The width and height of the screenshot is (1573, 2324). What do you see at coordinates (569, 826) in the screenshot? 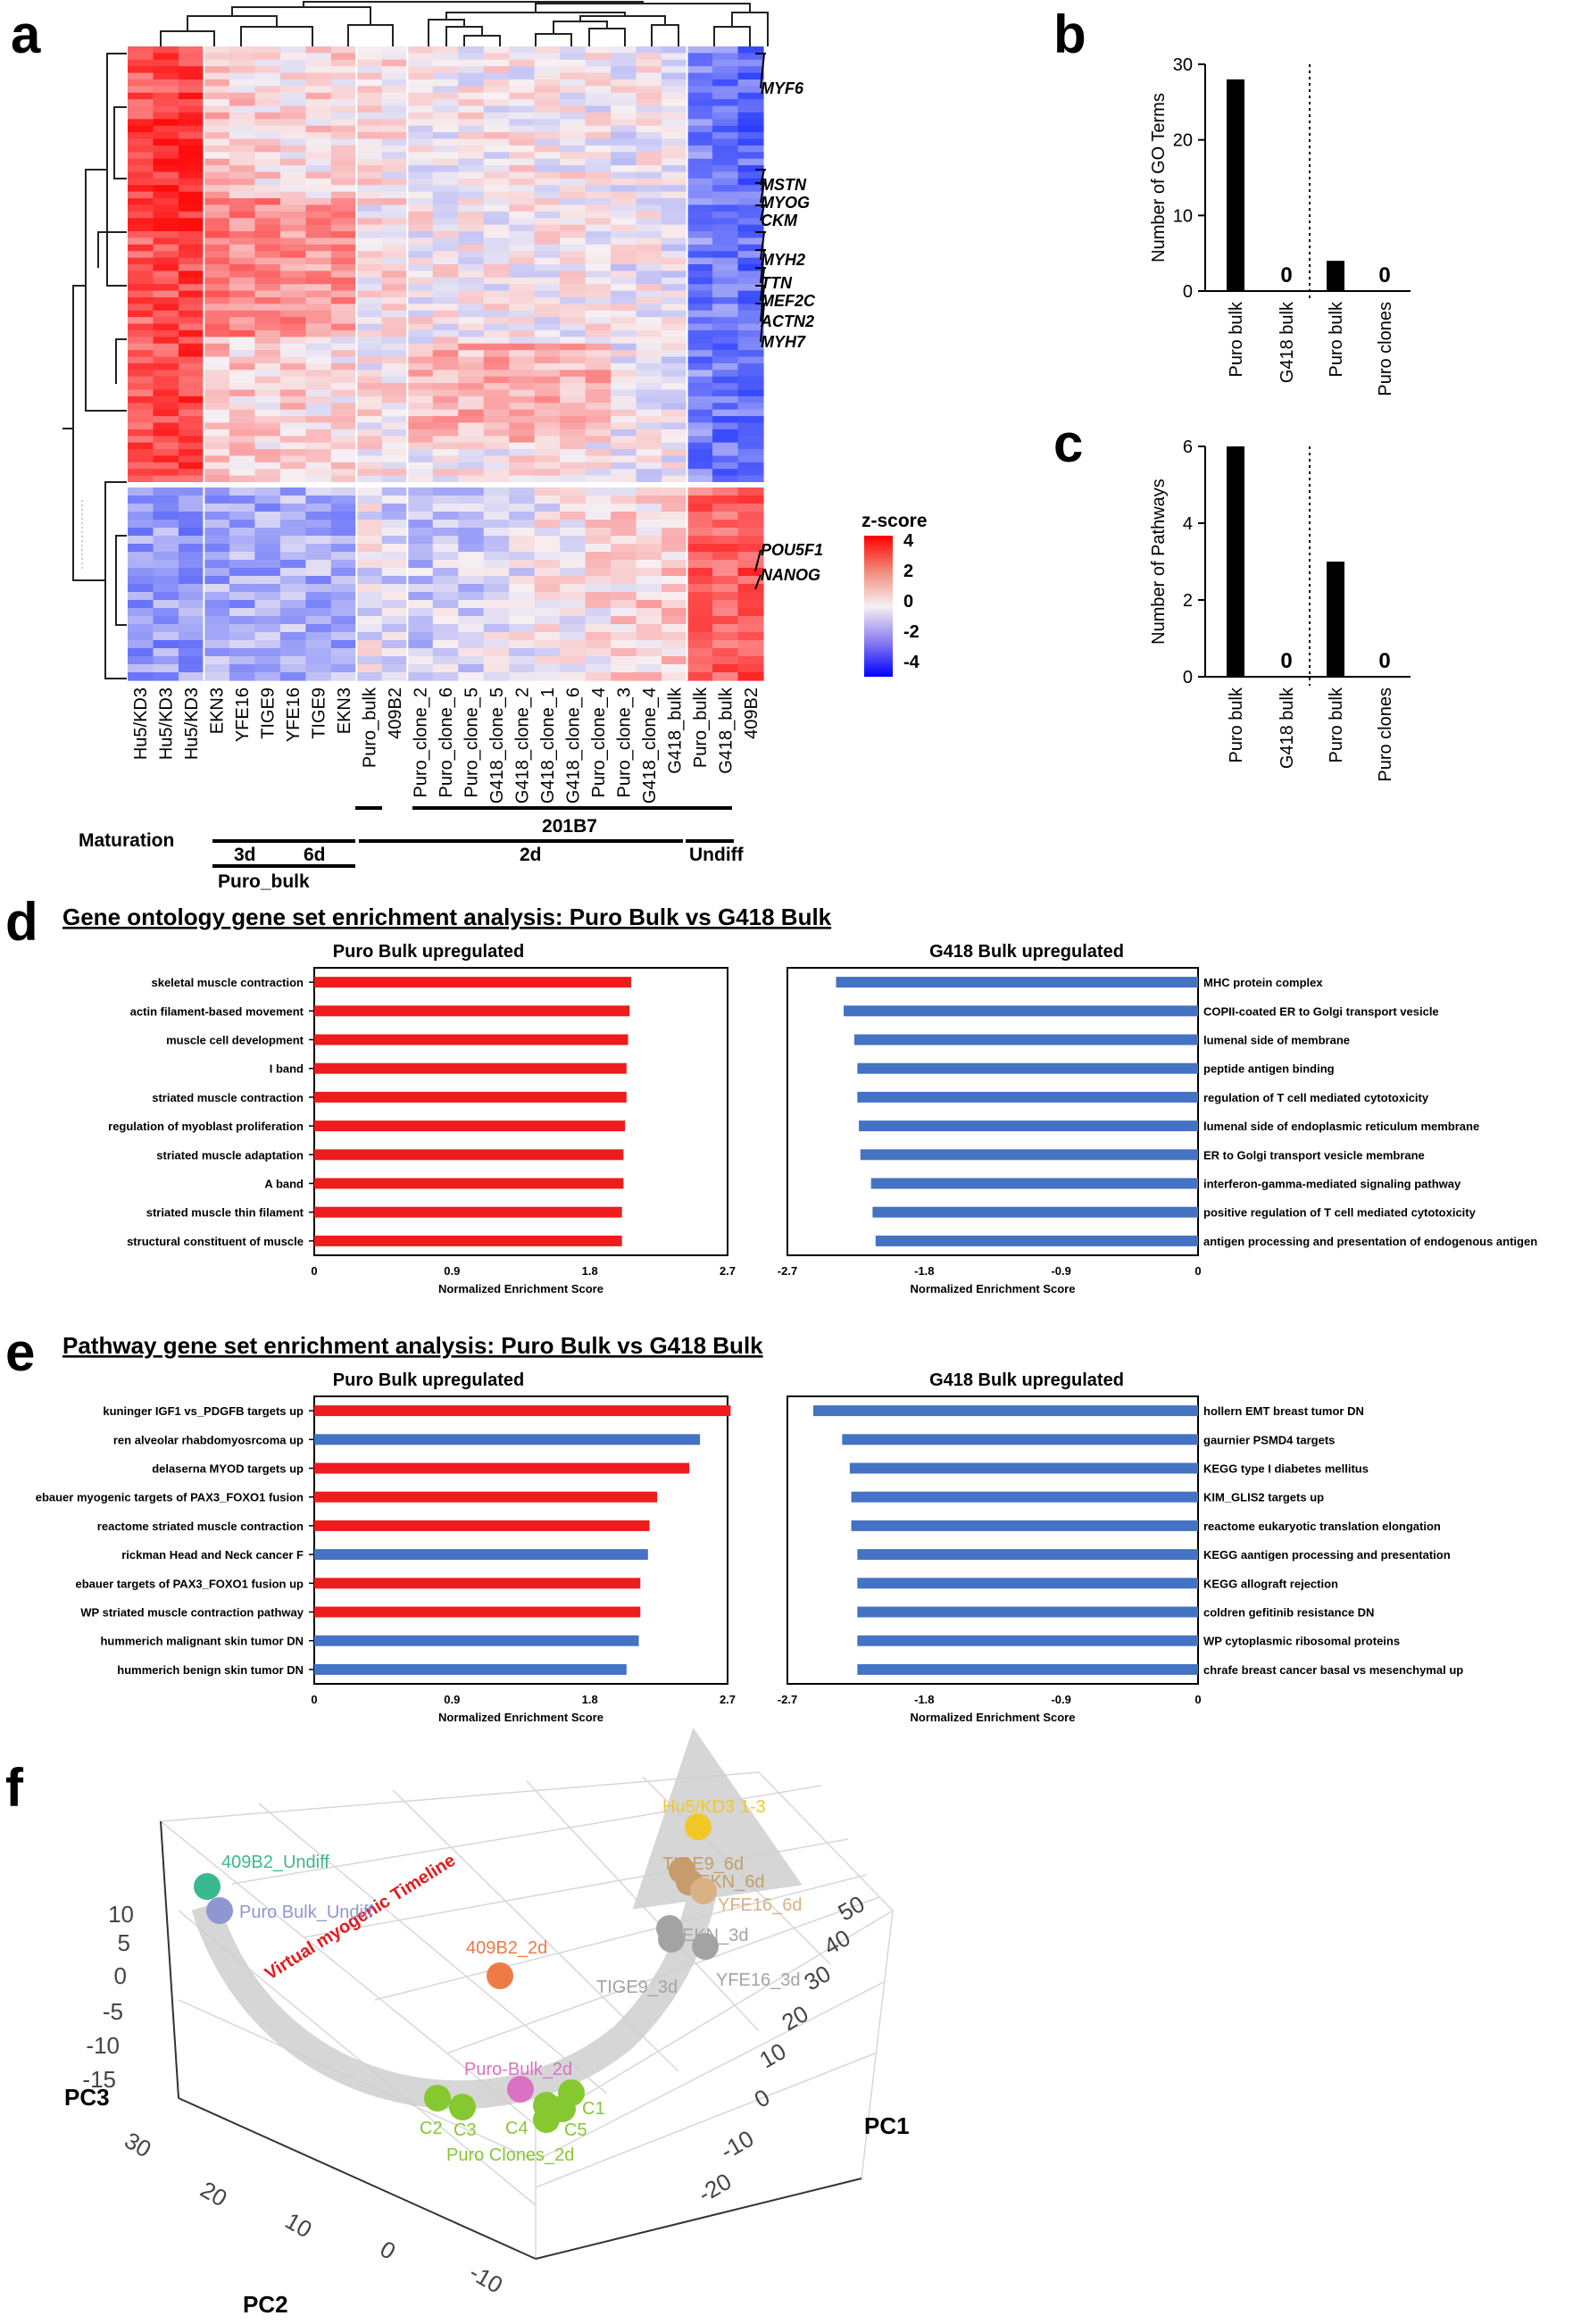
I see `group-201b7: 201B7` at bounding box center [569, 826].